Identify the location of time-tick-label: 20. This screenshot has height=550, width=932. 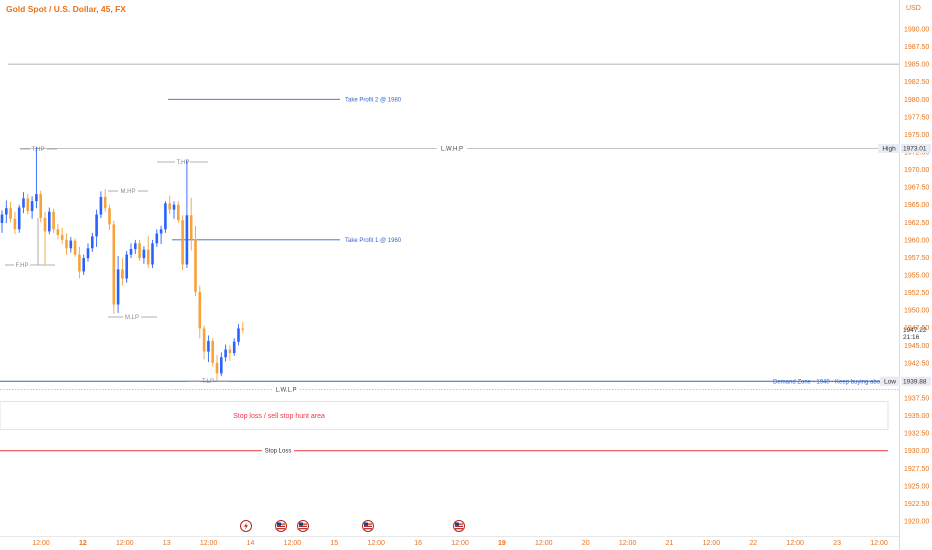
(586, 543).